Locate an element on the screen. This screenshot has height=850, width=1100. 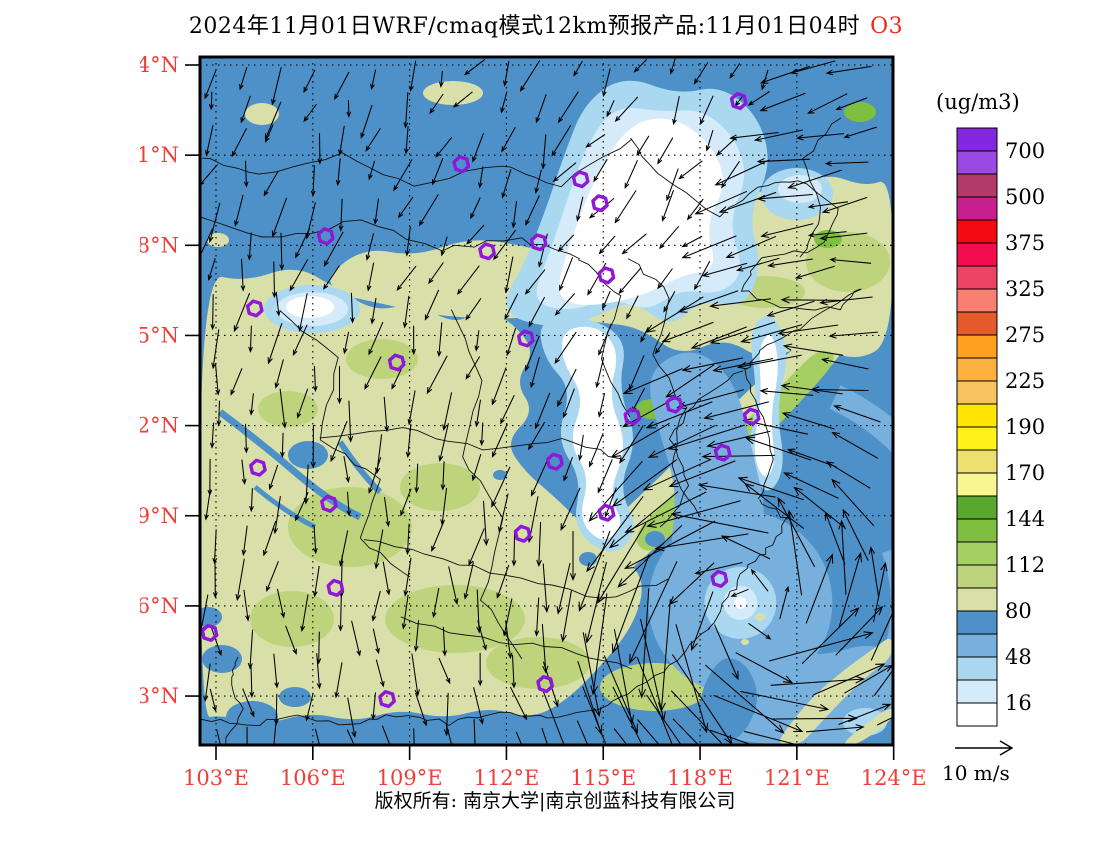
latitude-label: 23°N is located at coordinates (159, 696).